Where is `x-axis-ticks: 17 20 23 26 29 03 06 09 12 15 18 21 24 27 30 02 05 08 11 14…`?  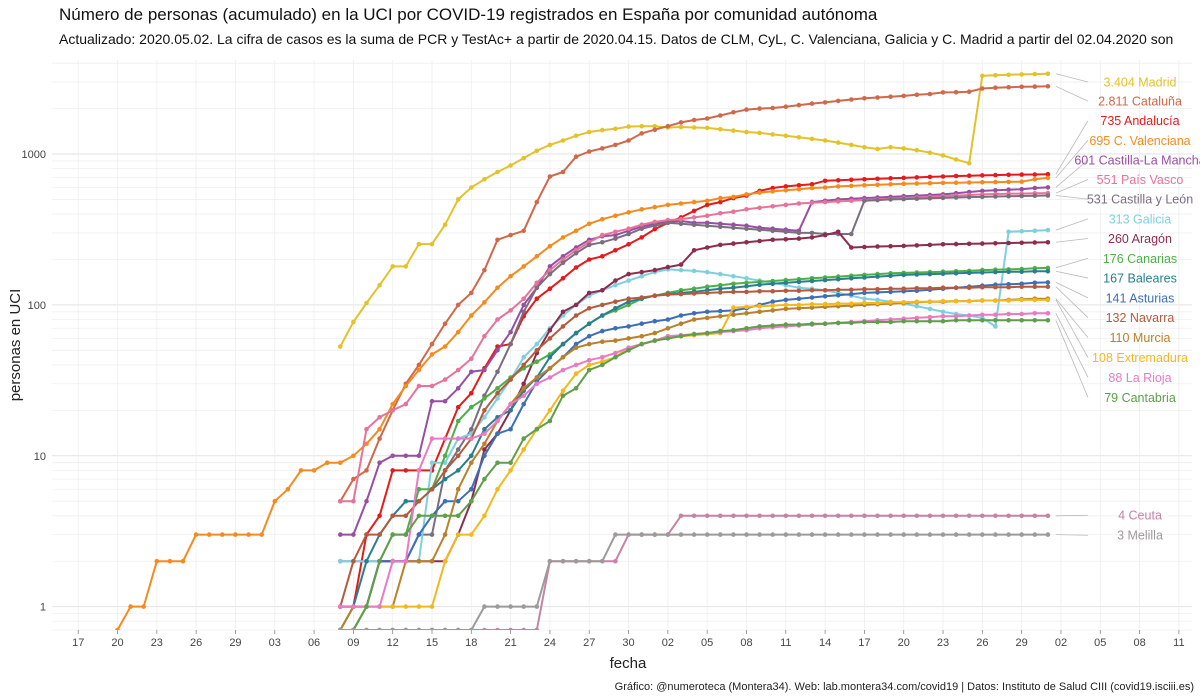
x-axis-ticks: 17 20 23 26 29 03 06 09 12 15 18 21 24 27 30 02 05 08 11 14… is located at coordinates (628, 639).